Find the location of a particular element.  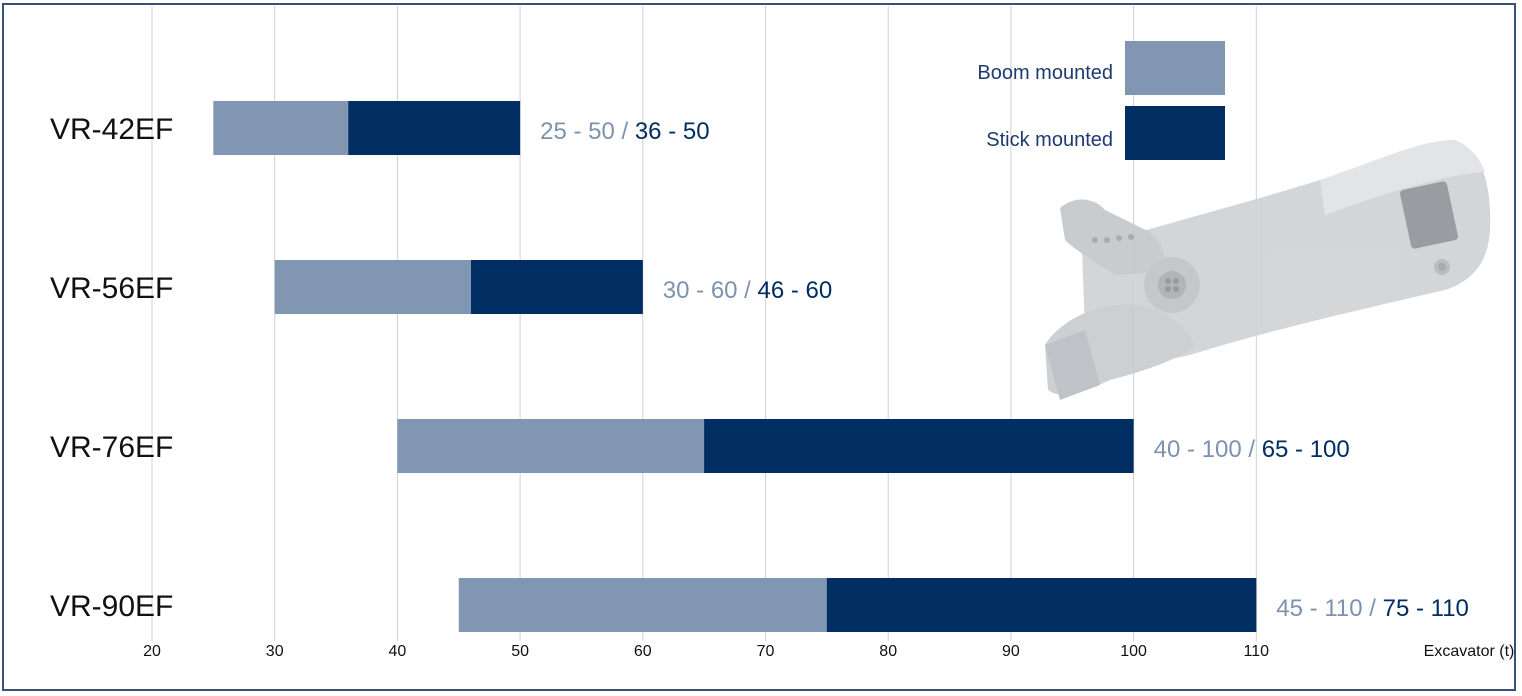

category-label-vr-56ef: VR-56EF is located at coordinates (111, 288).